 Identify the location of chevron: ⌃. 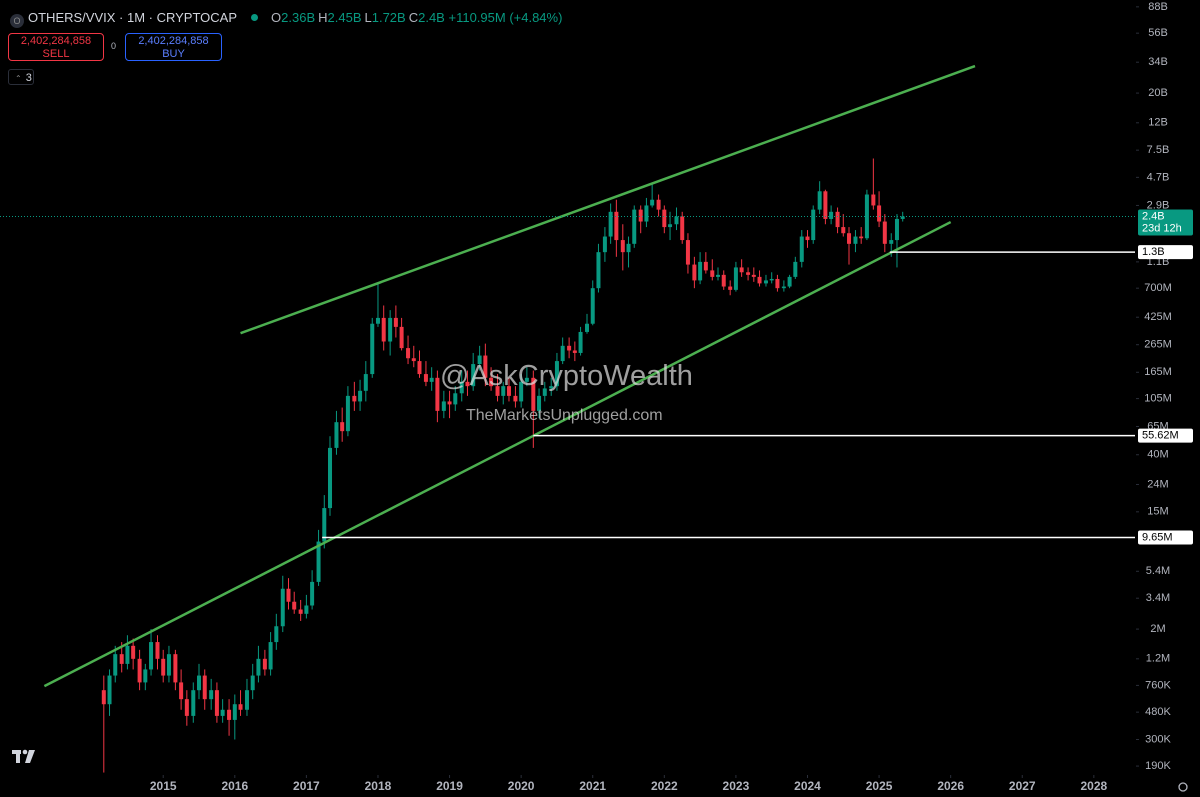
(18, 78).